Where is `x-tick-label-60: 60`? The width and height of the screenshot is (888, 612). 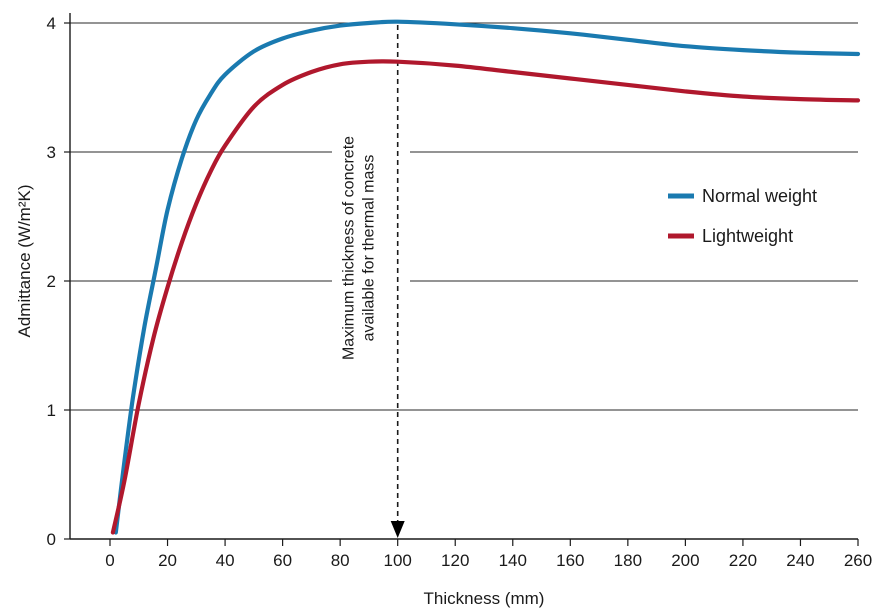 x-tick-label-60: 60 is located at coordinates (282, 560).